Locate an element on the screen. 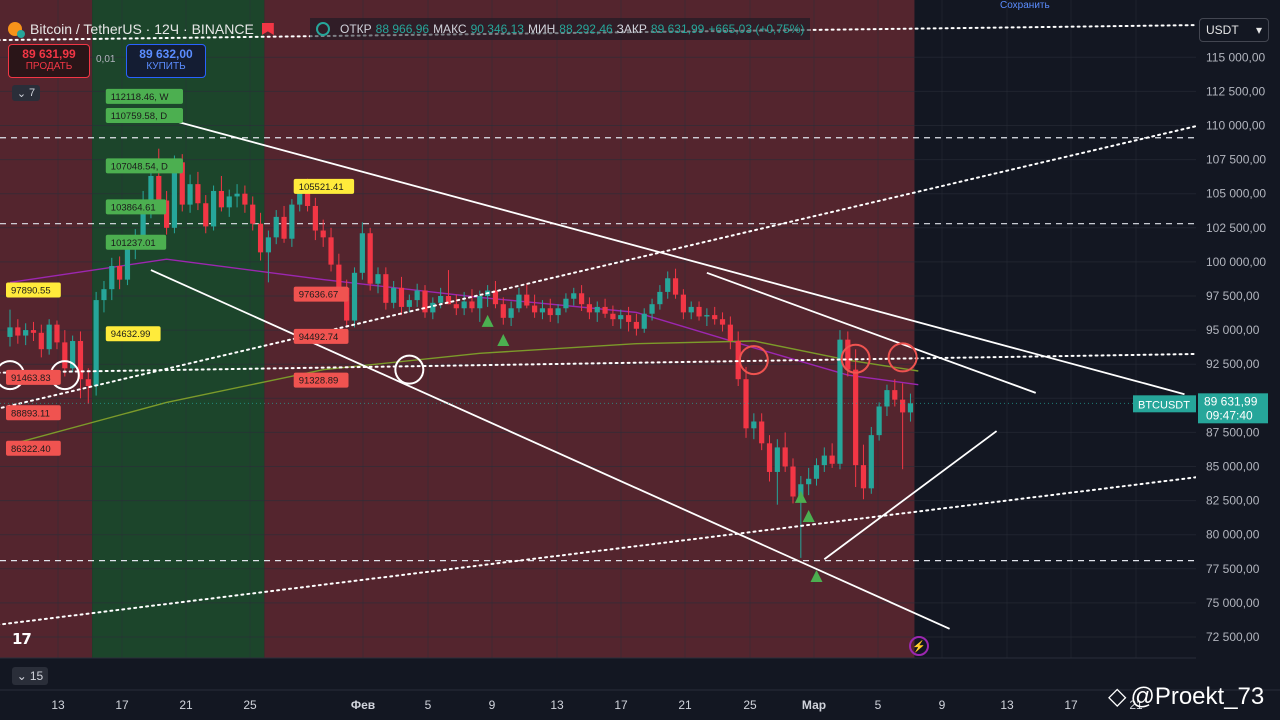 The width and height of the screenshot is (1280, 720). watermark: ◇ @Proekt_73 is located at coordinates (1186, 696).